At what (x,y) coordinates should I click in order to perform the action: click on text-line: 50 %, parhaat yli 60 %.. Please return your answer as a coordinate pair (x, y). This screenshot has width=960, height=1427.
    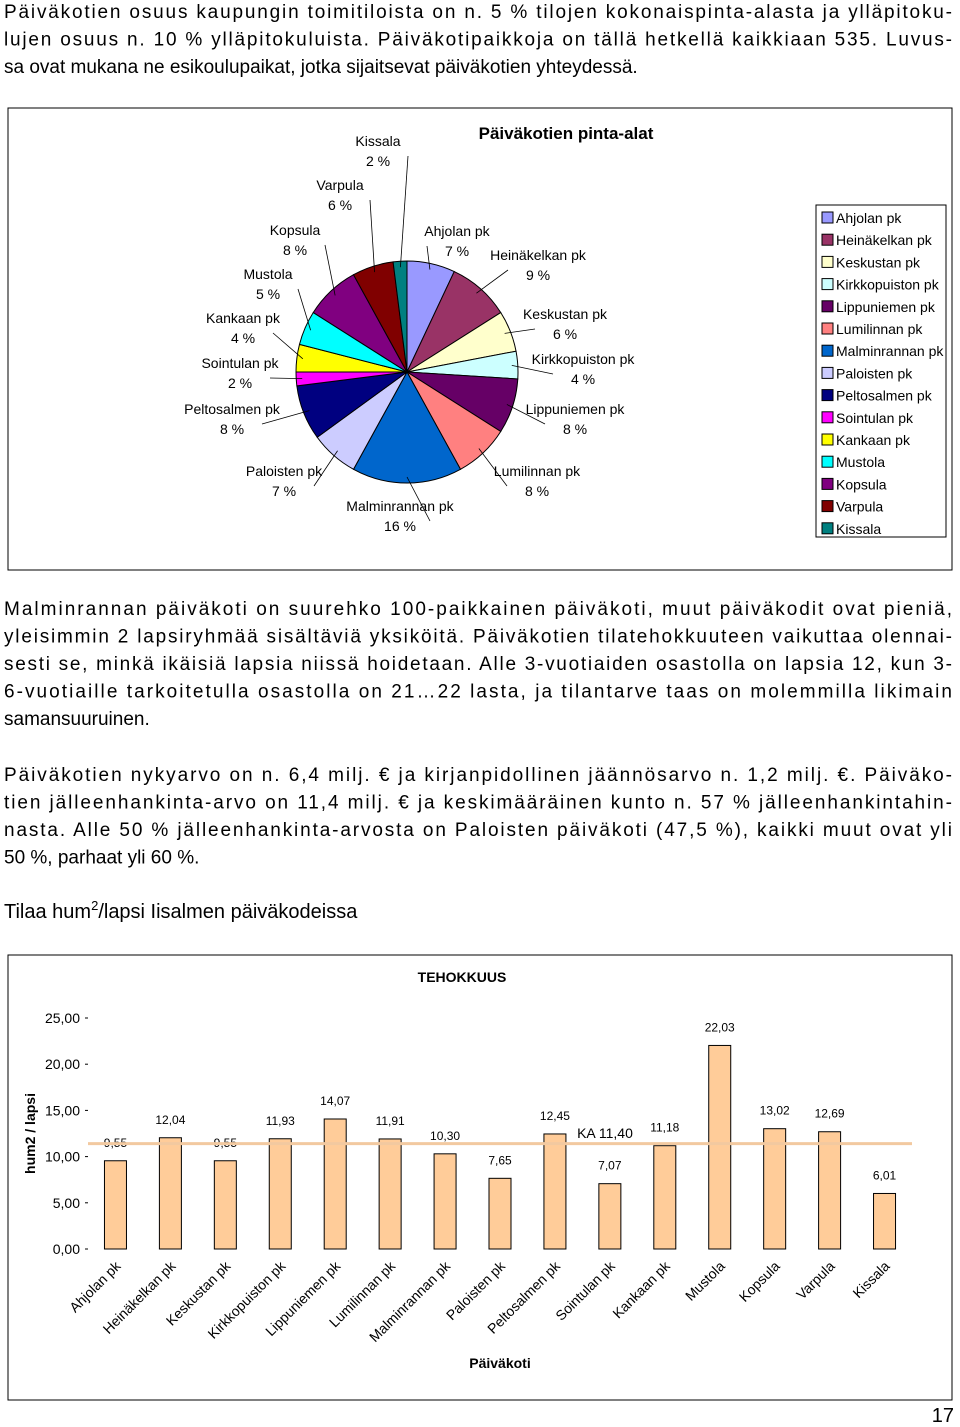
    Looking at the image, I should click on (101, 858).